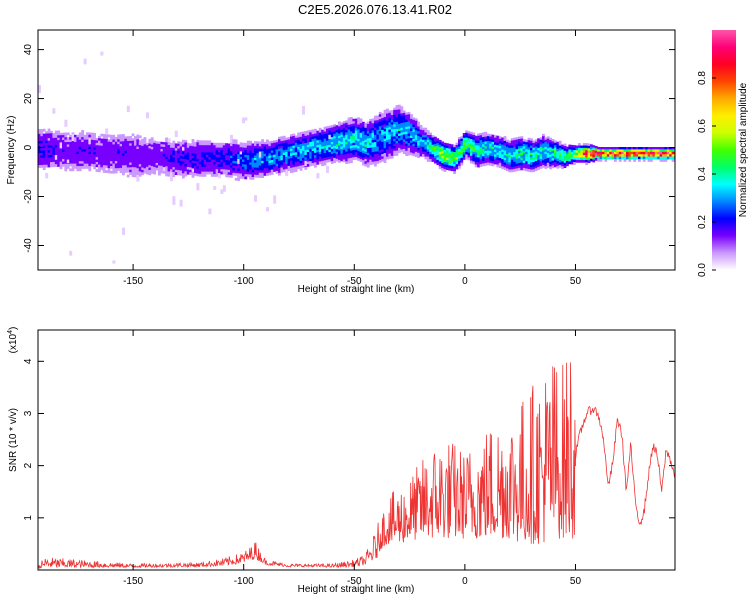  I want to click on colorbar-tick-label: 0.2, so click(702, 222).